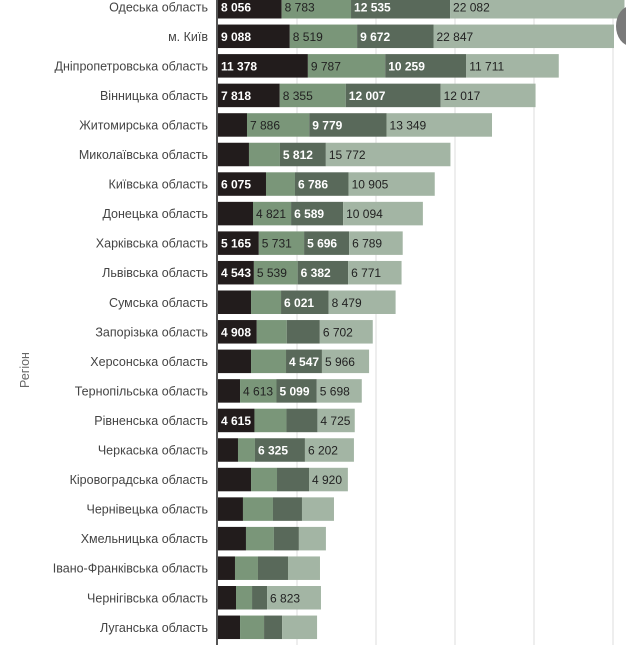 The width and height of the screenshot is (626, 645). I want to click on category-label: Житомирська область, so click(143, 125).